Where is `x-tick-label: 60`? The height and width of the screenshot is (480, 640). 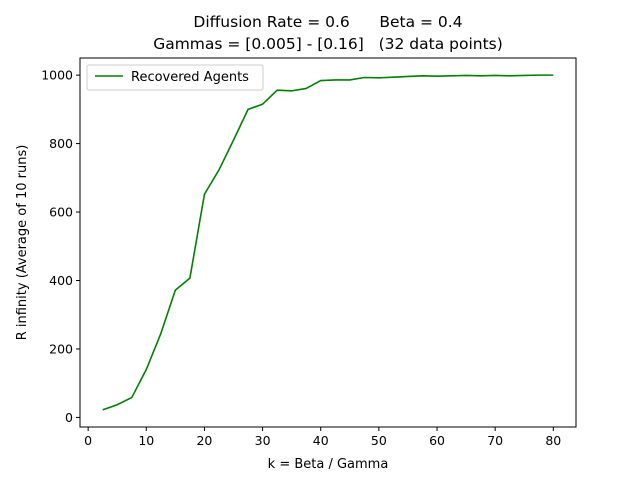 x-tick-label: 60 is located at coordinates (437, 440).